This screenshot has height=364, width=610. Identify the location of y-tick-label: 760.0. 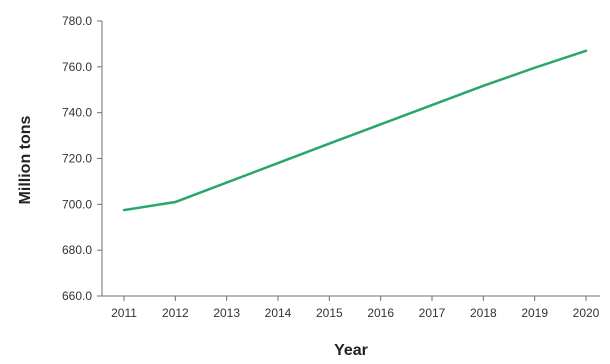
(77, 67).